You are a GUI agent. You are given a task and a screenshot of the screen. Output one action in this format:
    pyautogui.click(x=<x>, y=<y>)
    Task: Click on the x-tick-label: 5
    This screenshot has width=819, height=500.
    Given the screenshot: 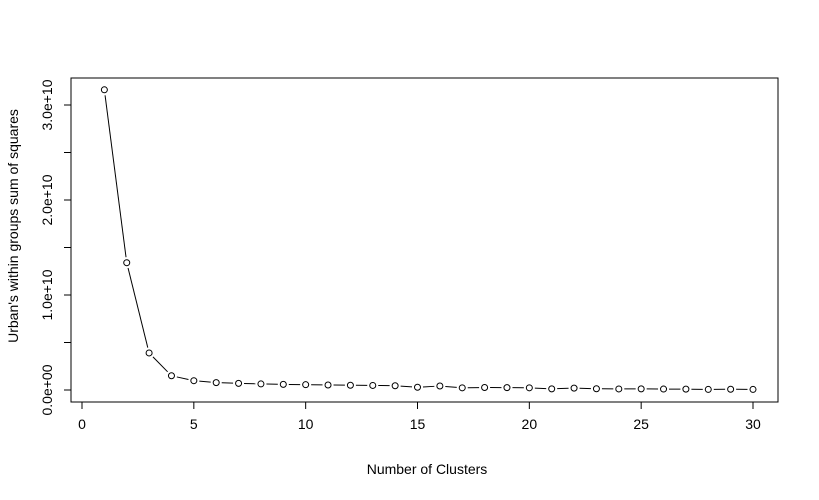 What is the action you would take?
    pyautogui.click(x=194, y=424)
    